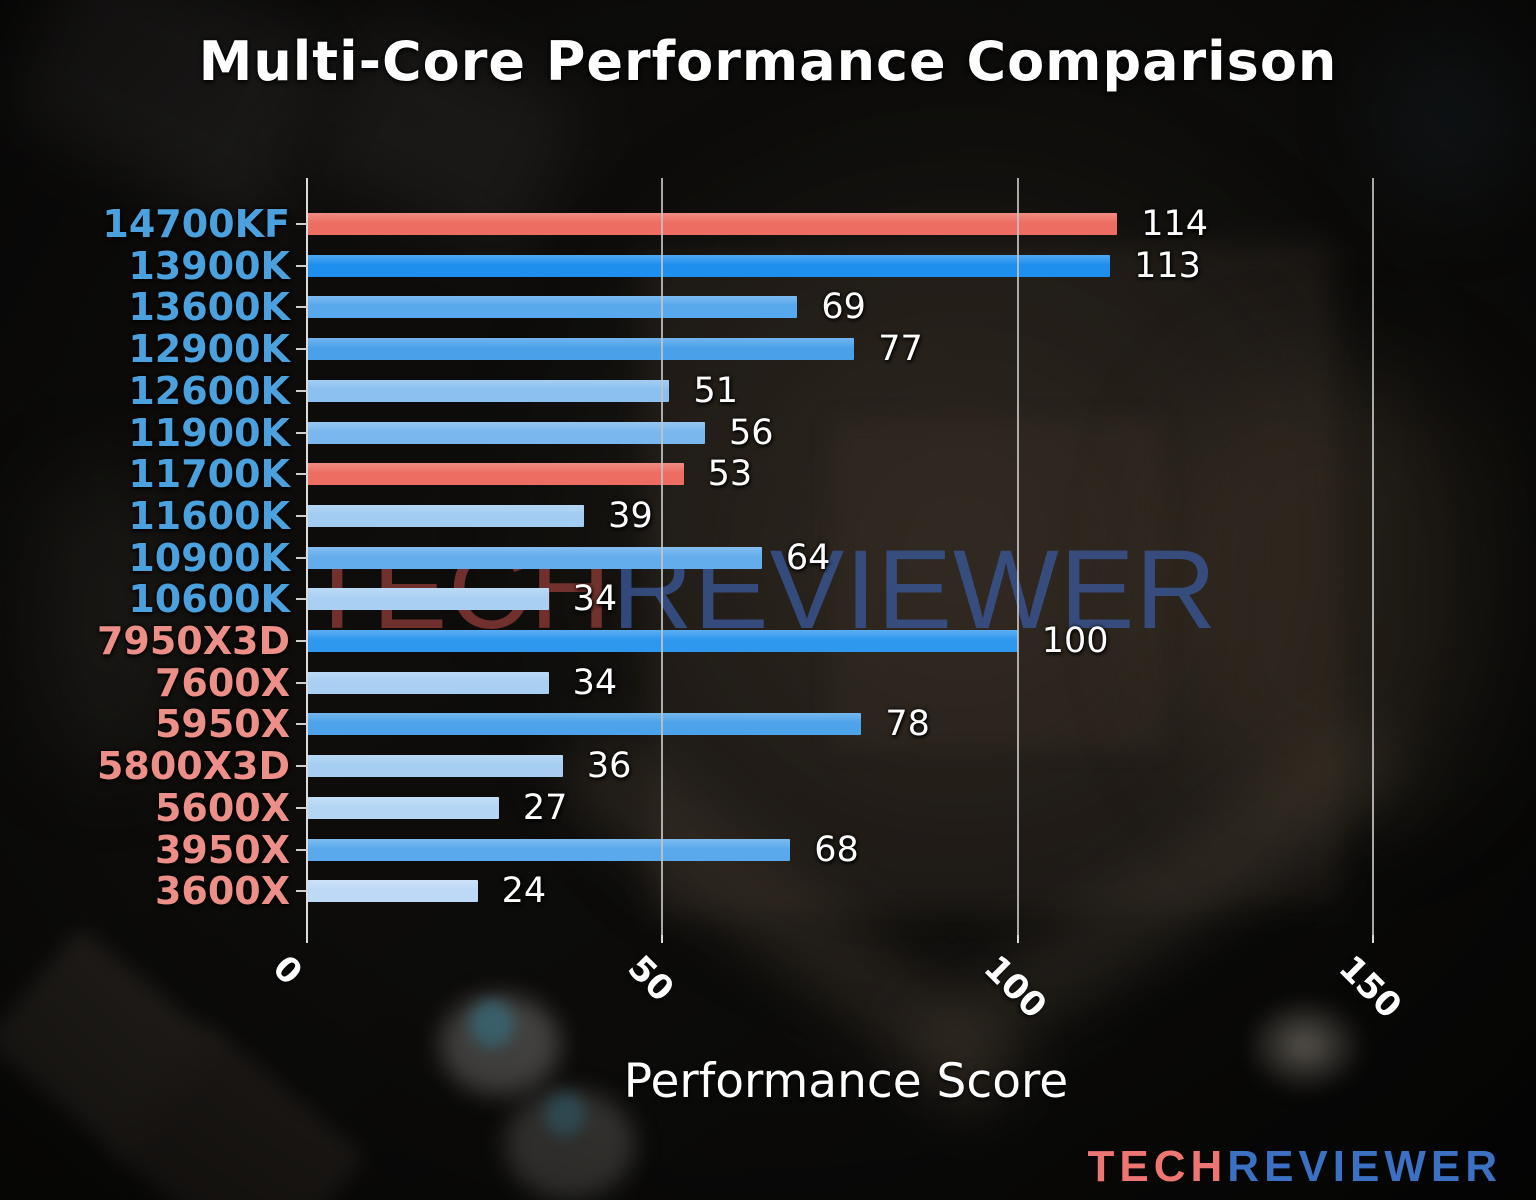  I want to click on y-axis-label-13900K: 13900K, so click(209, 265).